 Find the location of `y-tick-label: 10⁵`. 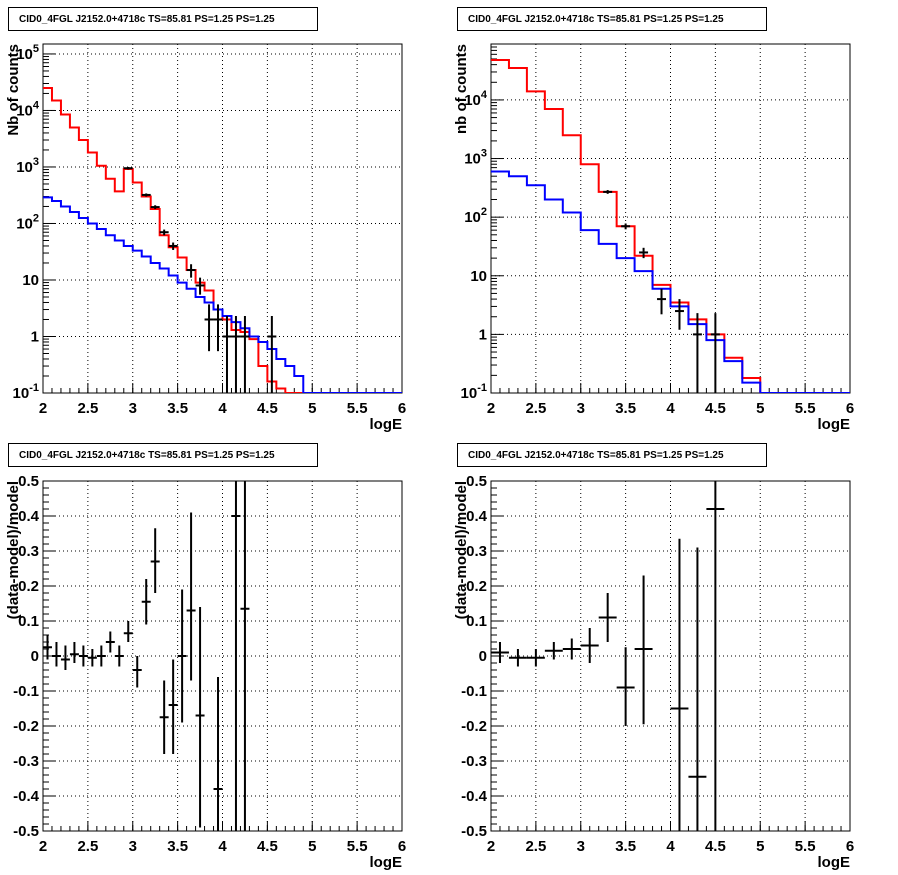

y-tick-label: 10⁵ is located at coordinates (27, 53).